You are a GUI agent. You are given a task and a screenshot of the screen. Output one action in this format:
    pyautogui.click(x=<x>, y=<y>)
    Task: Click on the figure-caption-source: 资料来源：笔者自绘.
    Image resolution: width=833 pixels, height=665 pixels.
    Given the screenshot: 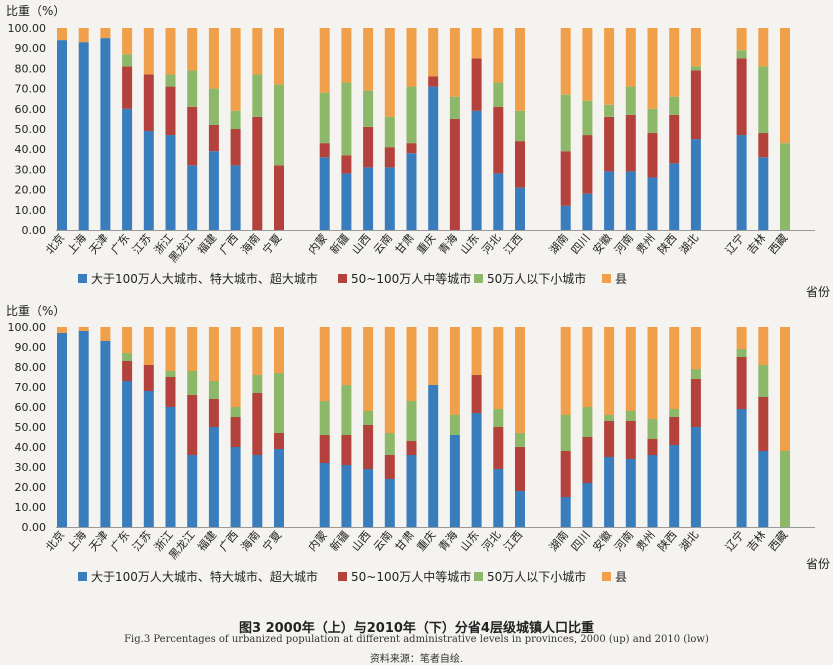 What is the action you would take?
    pyautogui.click(x=416, y=659)
    